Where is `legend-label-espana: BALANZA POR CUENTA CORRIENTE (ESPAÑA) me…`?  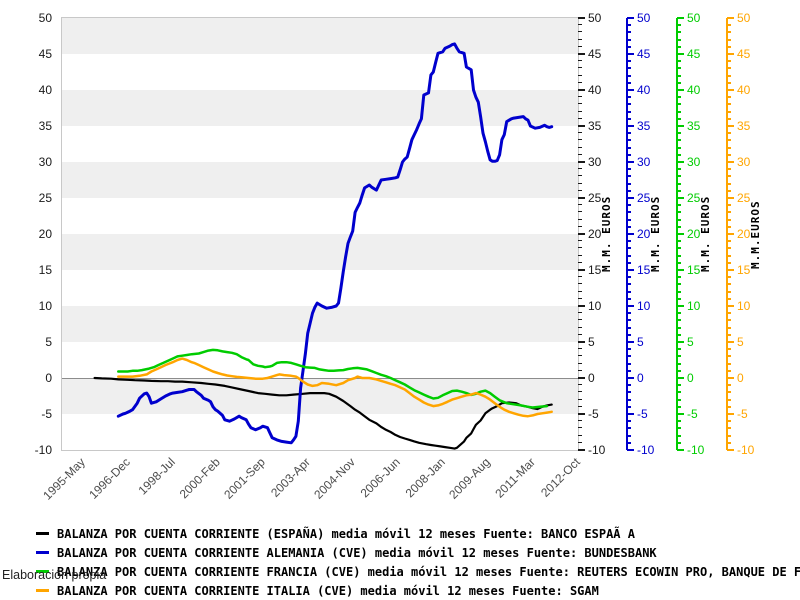
legend-label-espana: BALANZA POR CUENTA CORRIENTE (ESPAÑA) me… is located at coordinates (346, 533).